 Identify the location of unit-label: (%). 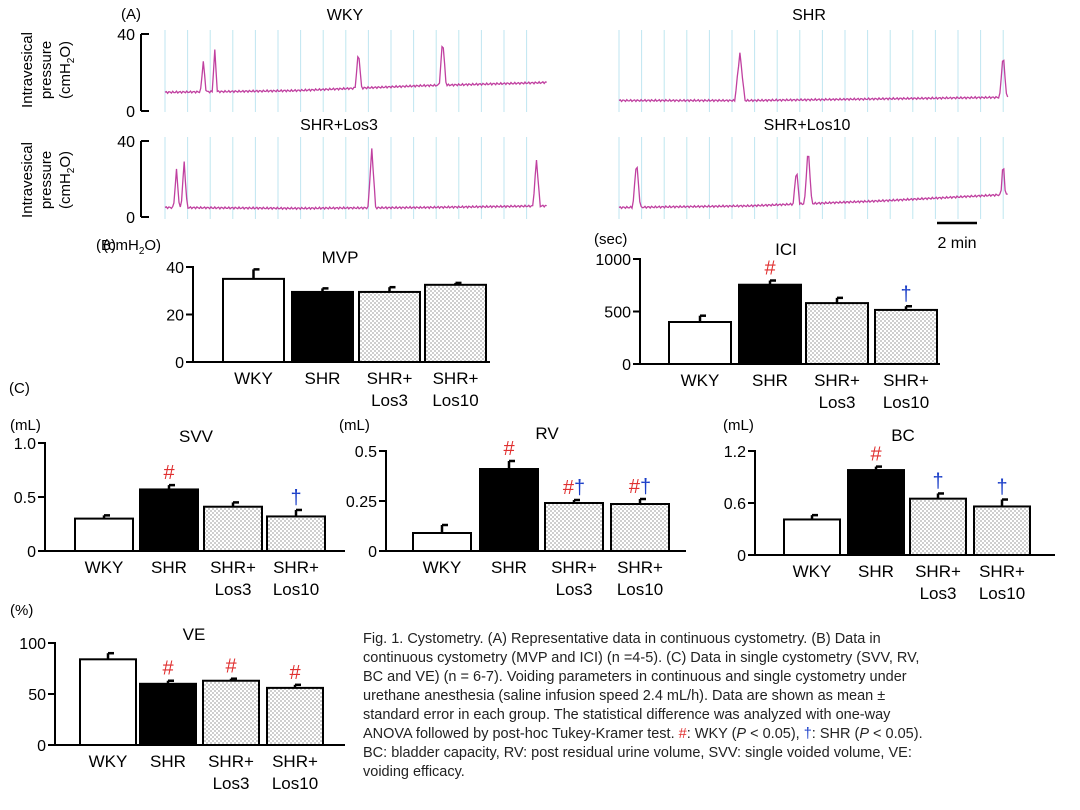
(21, 610).